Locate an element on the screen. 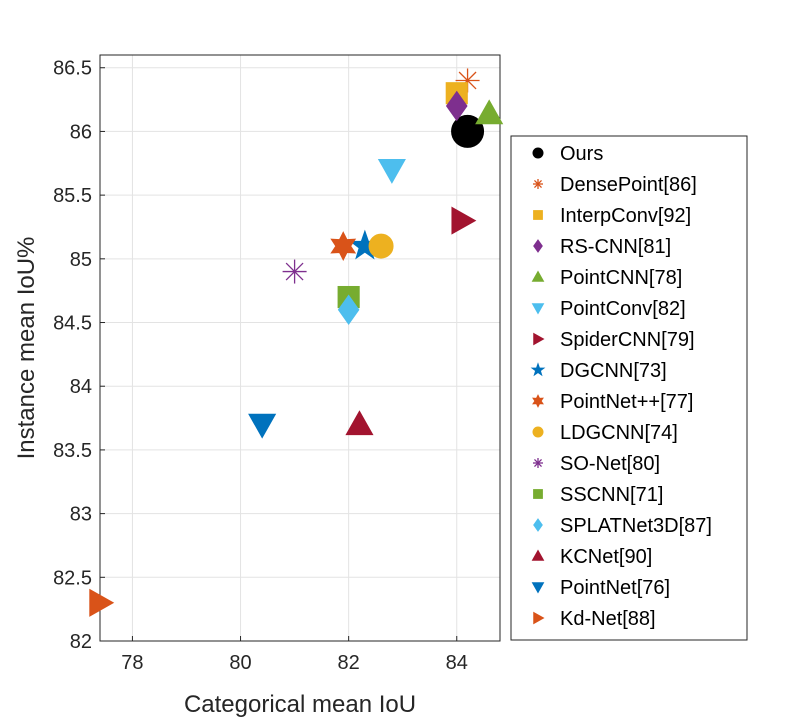  legend-label-sscnn-71: SSCNN[71] is located at coordinates (611, 495).